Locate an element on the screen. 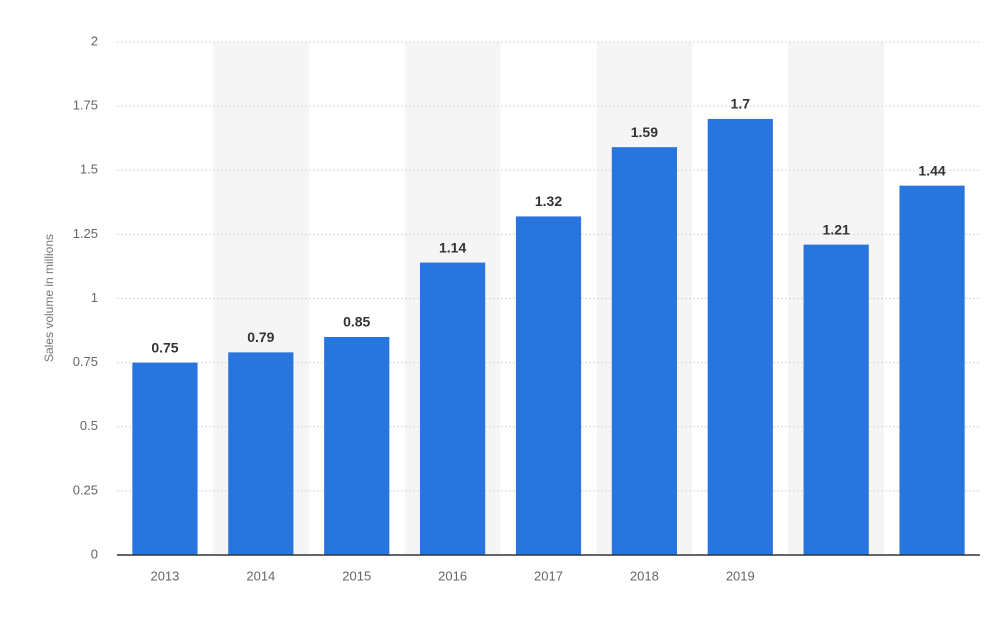 This screenshot has width=1000, height=621. y-axis-label: Sales volume in millions is located at coordinates (49, 298).